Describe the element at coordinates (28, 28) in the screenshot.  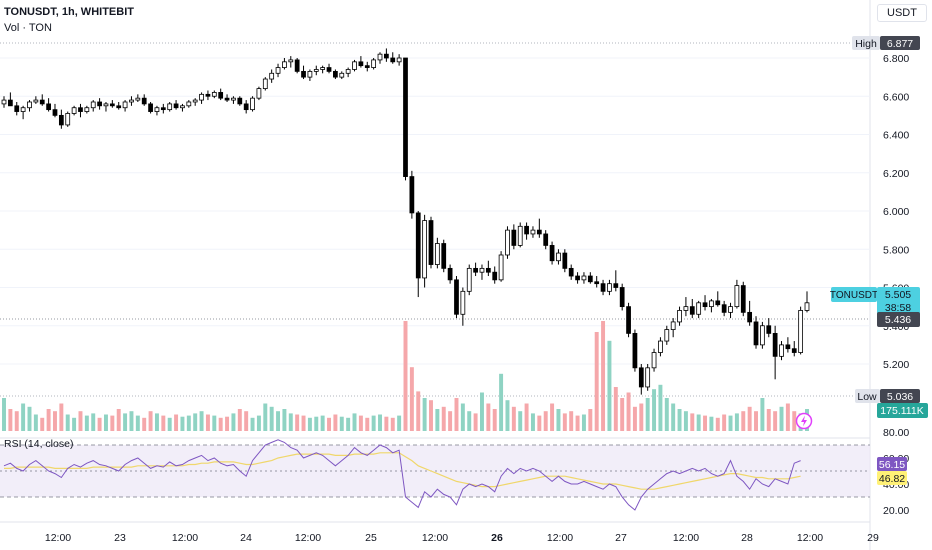
I see `volume-indicator-label: Vol · TON` at that location.